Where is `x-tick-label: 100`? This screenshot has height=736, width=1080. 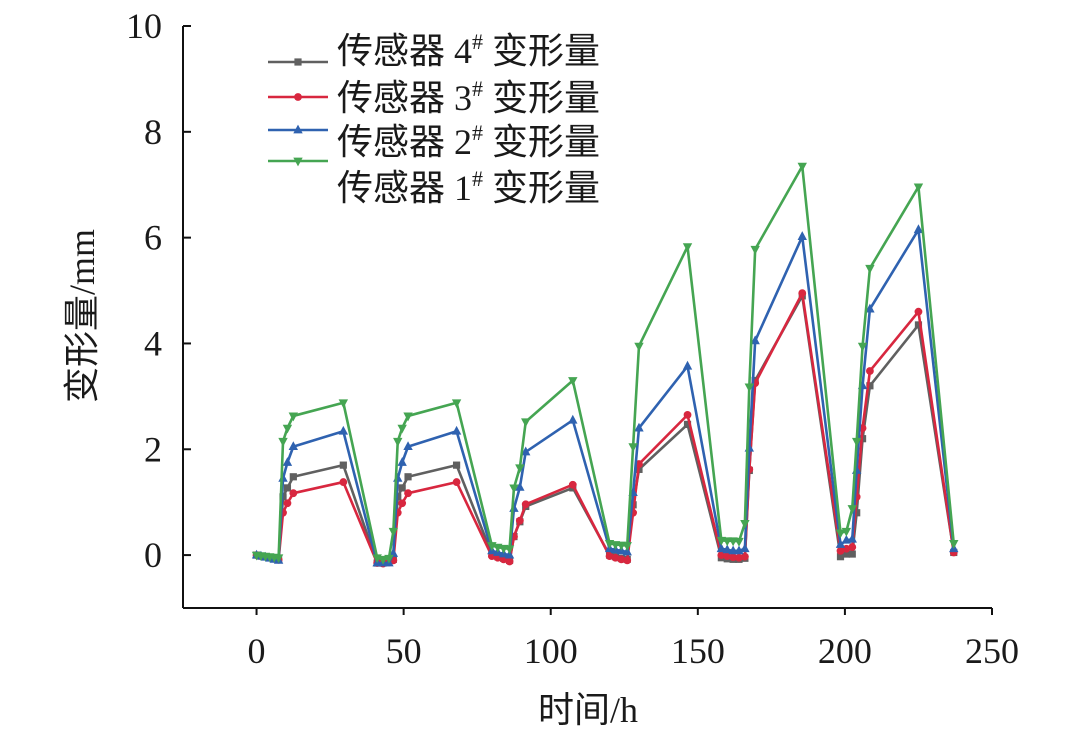 x-tick-label: 100 is located at coordinates (551, 651).